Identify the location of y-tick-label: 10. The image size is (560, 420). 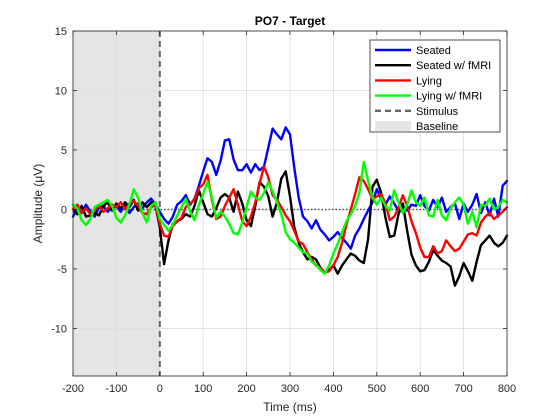
(61, 91).